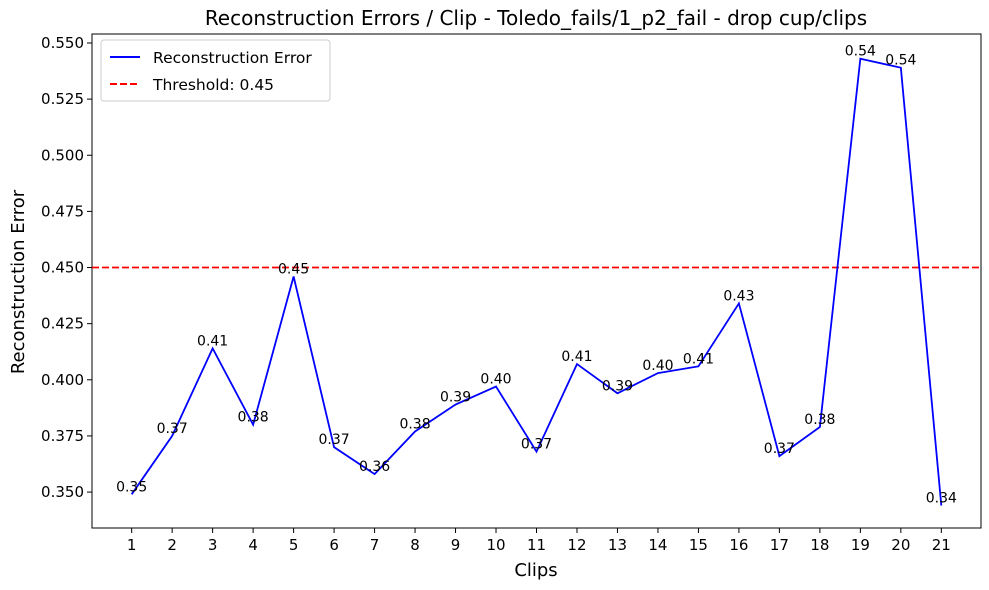 The height and width of the screenshot is (590, 989). Describe the element at coordinates (375, 545) in the screenshot. I see `x-tick-label: 7` at that location.